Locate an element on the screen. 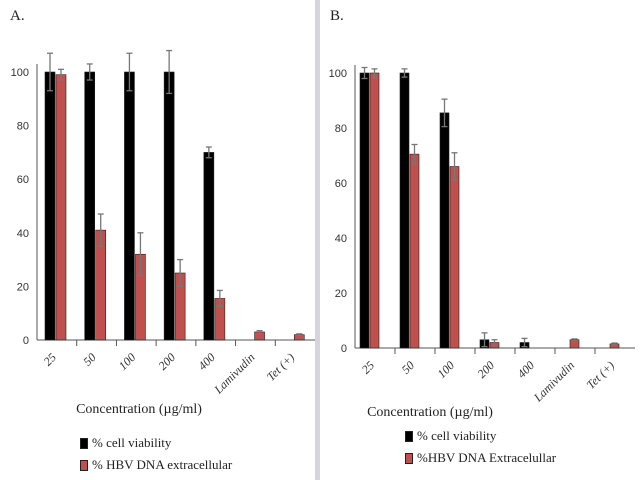  legend-item: %HBV DNA Extracelullar is located at coordinates (480, 458).